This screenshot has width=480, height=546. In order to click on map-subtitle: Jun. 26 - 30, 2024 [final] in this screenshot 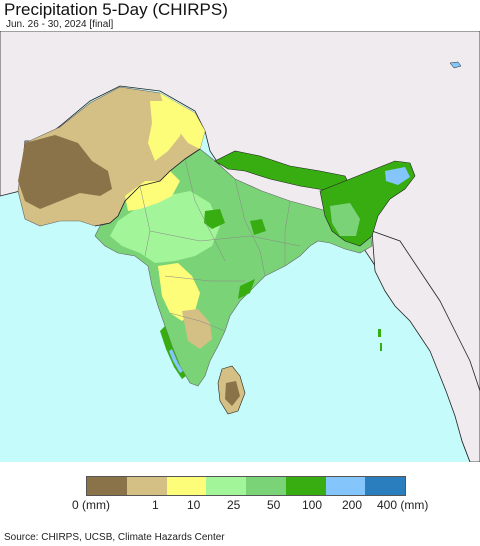, I will do `click(60, 24)`.